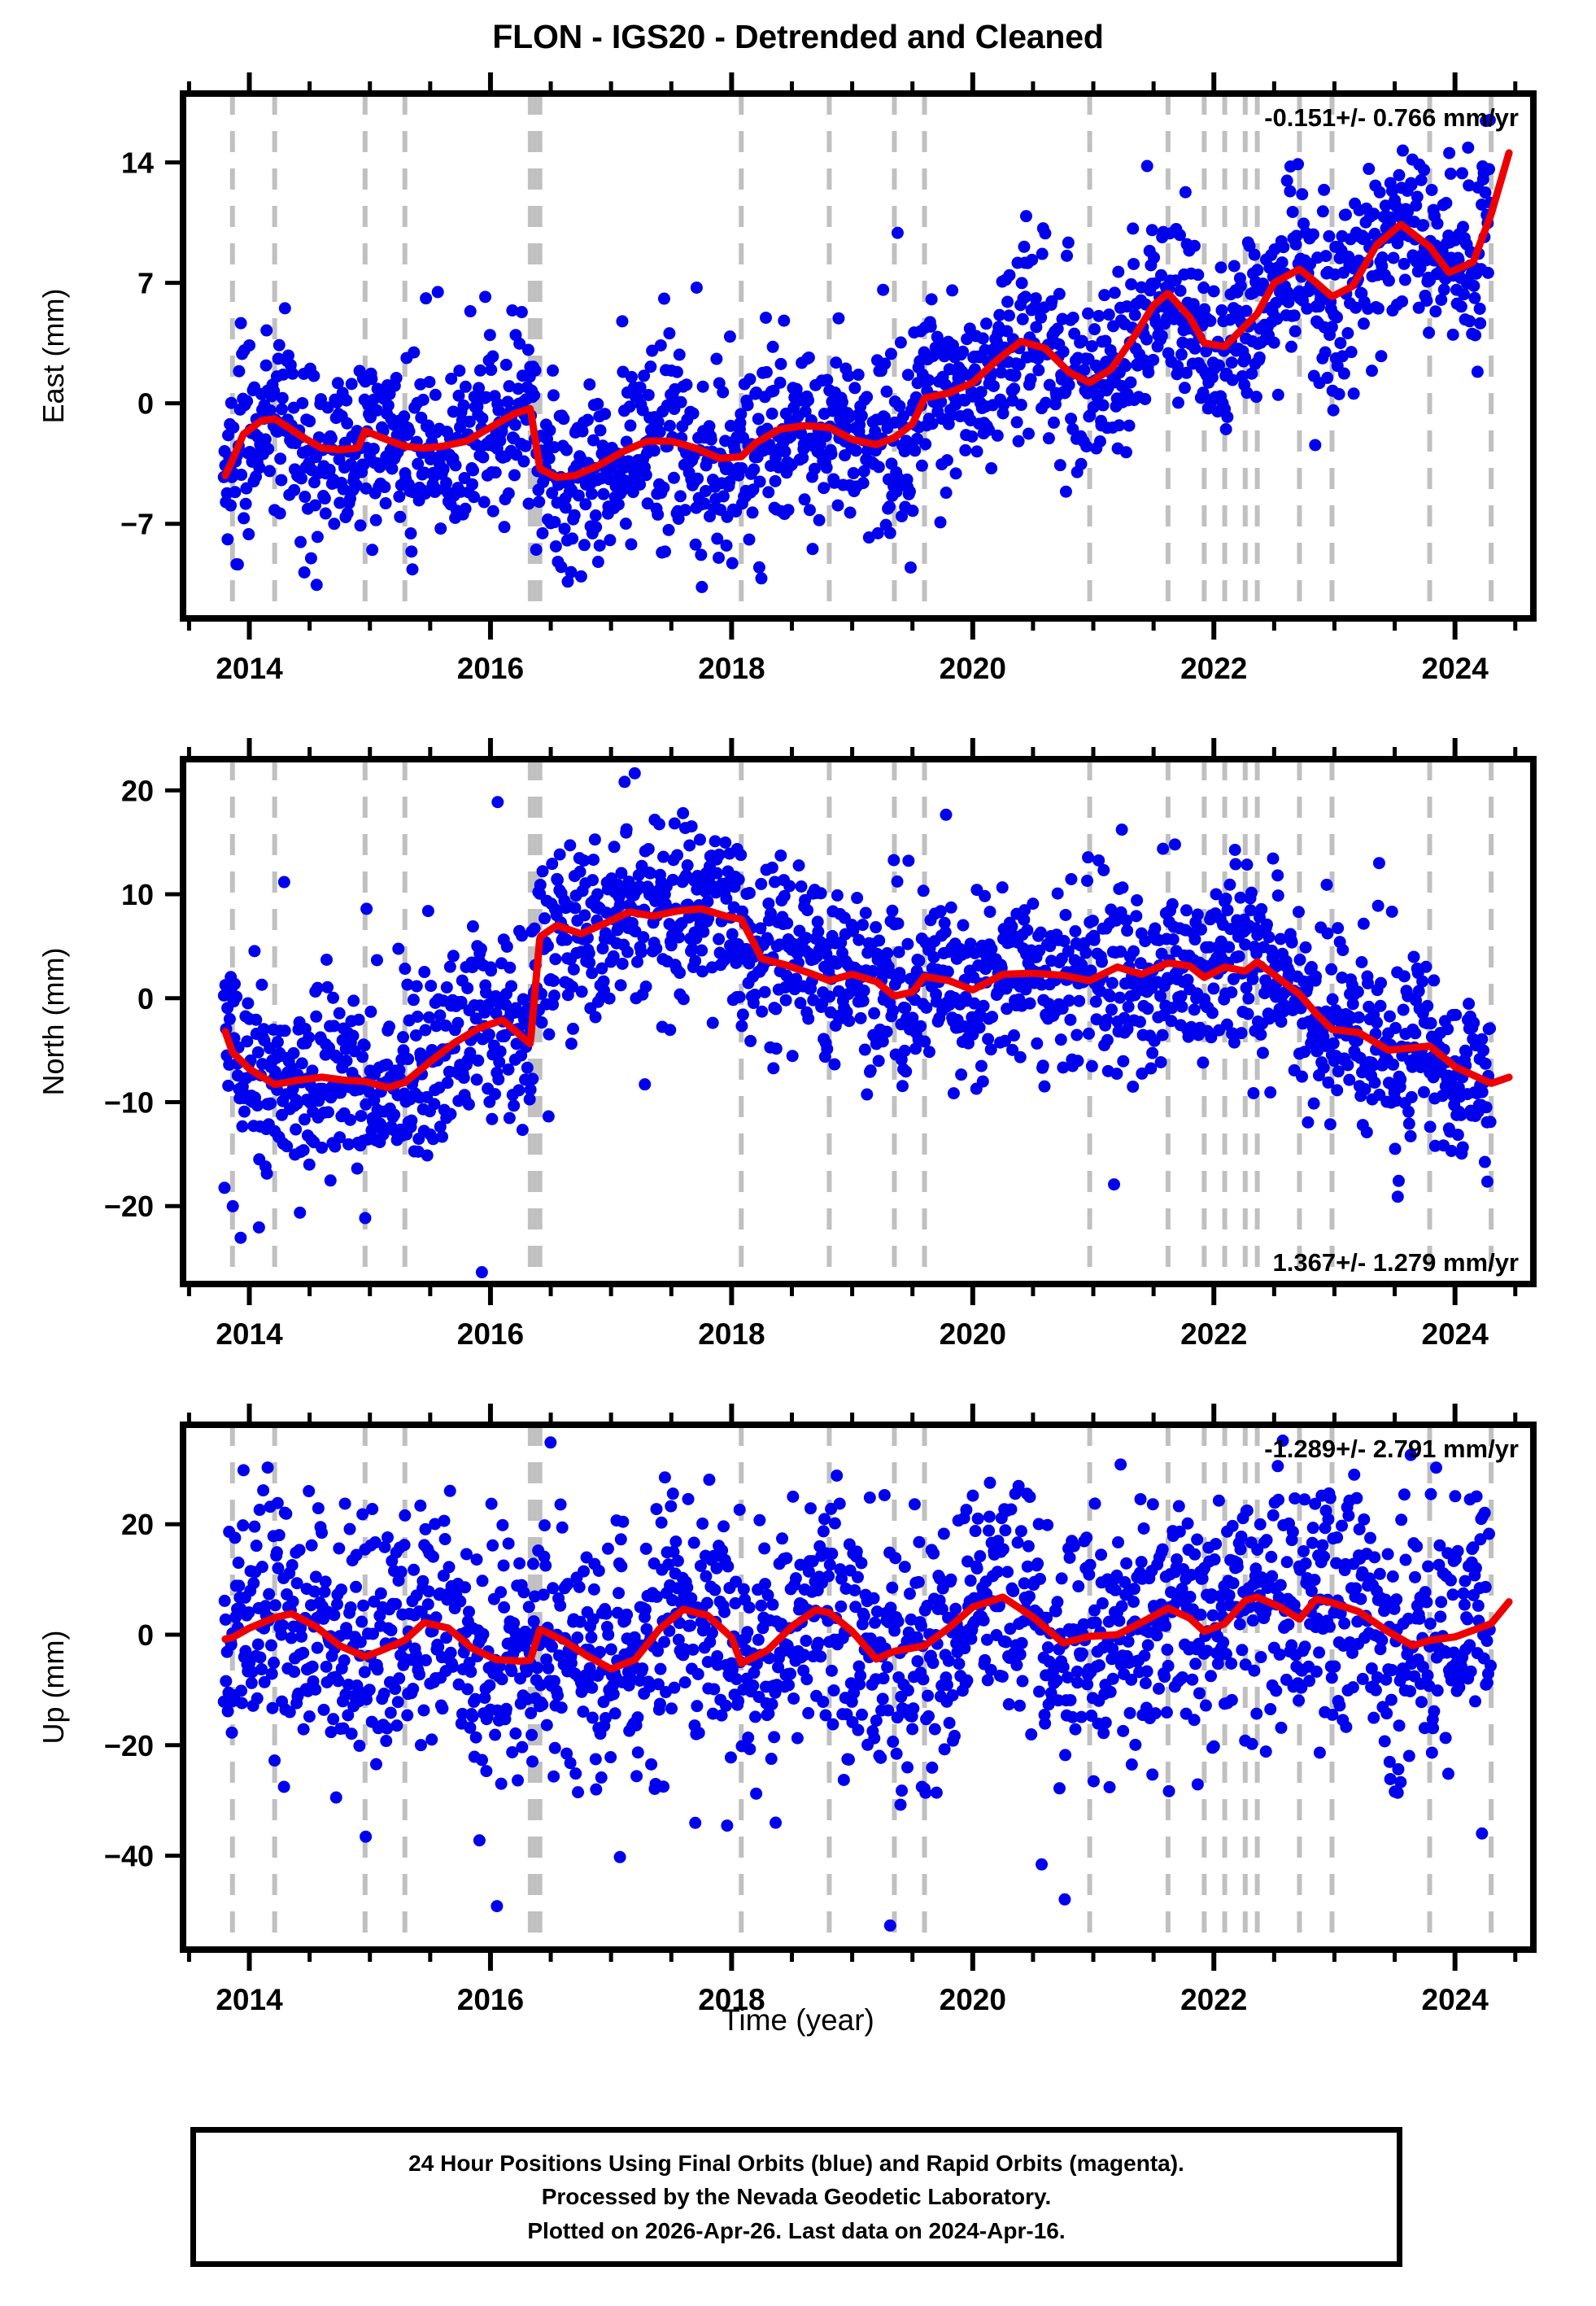 This screenshot has width=1596, height=2306. I want to click on x-tick-label: 2024, so click(1455, 668).